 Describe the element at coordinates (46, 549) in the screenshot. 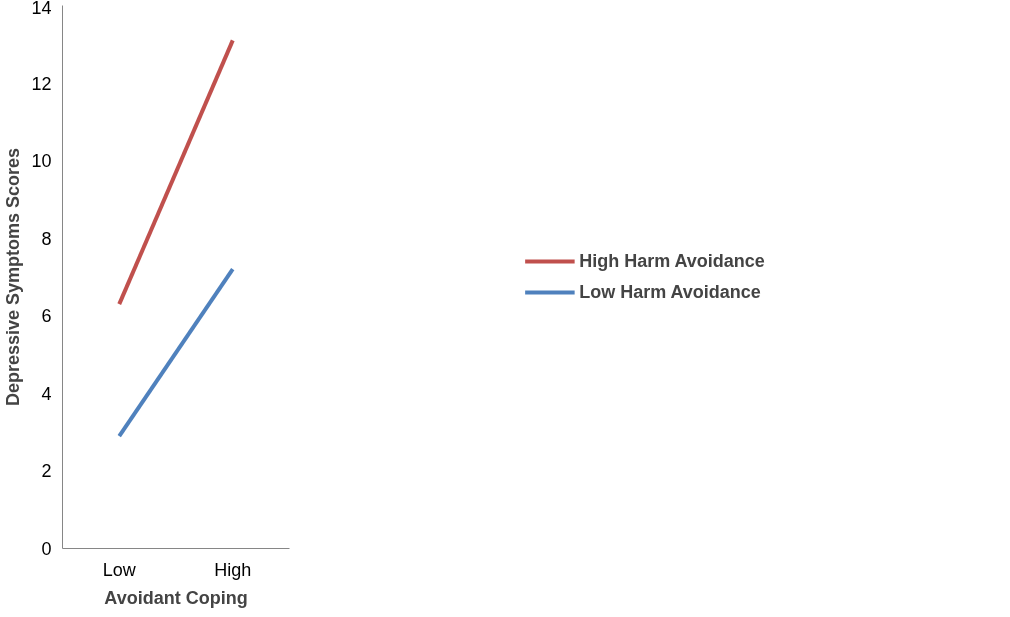

I see `y-tick-label: 0` at that location.